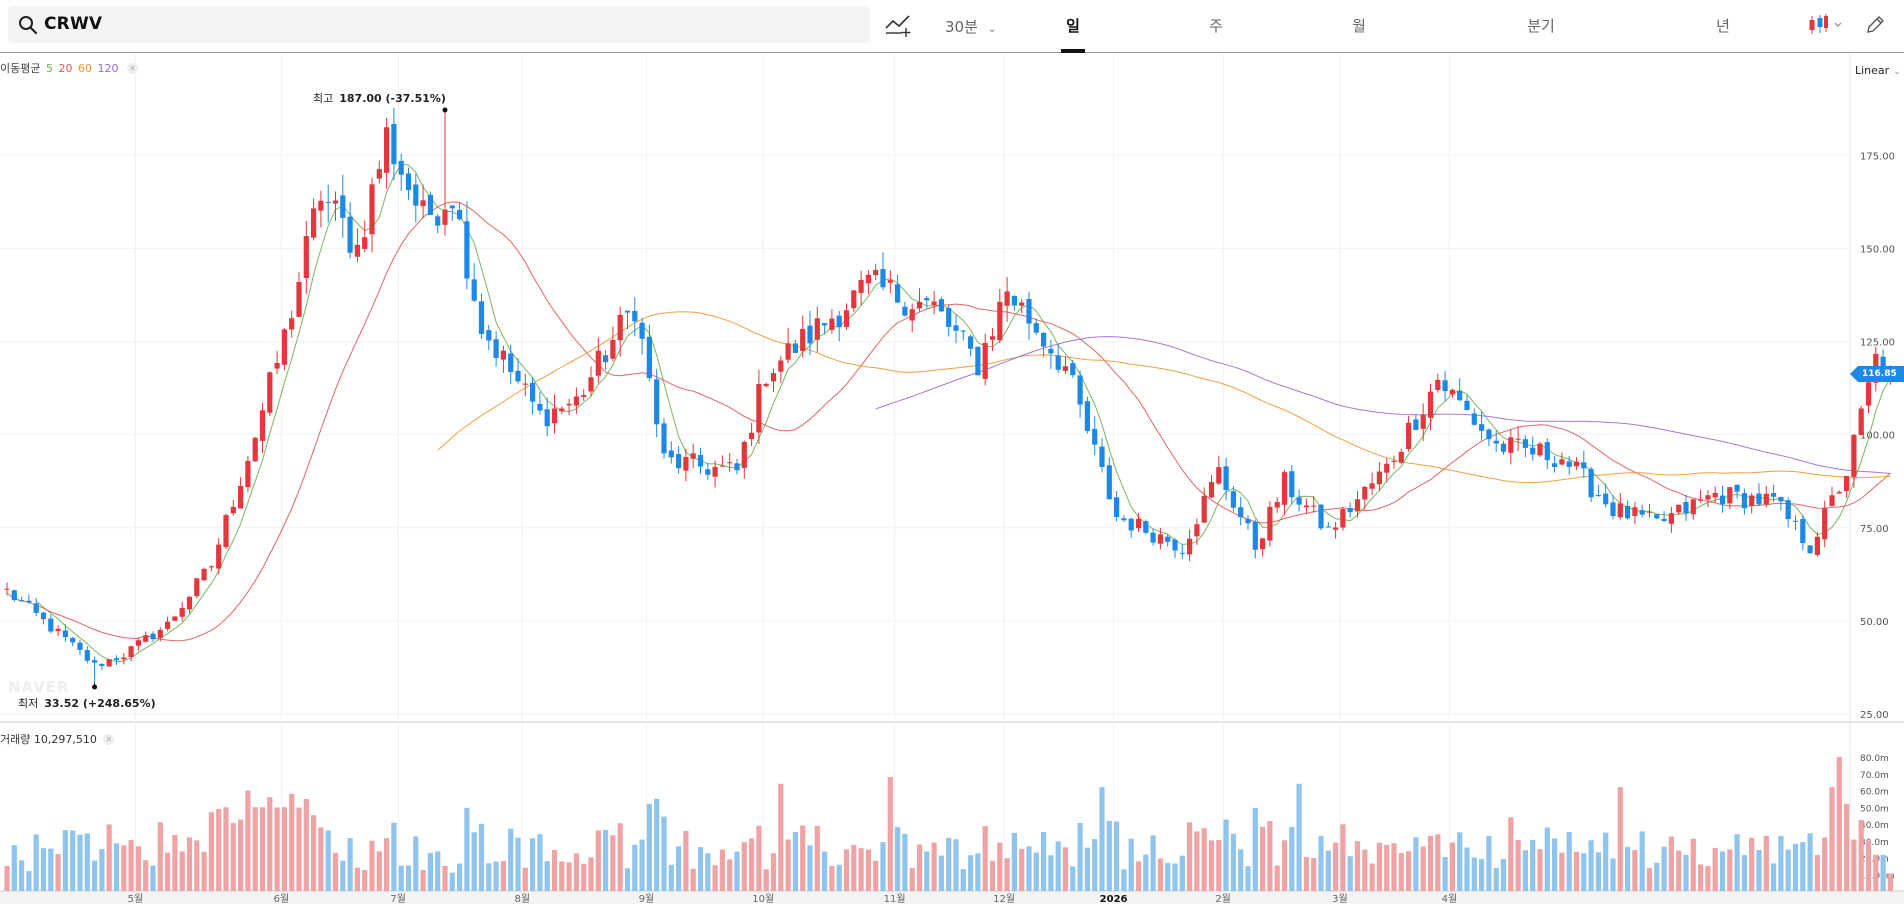 The image size is (1904, 904). What do you see at coordinates (439, 24) in the screenshot?
I see `search-box: CRWV` at bounding box center [439, 24].